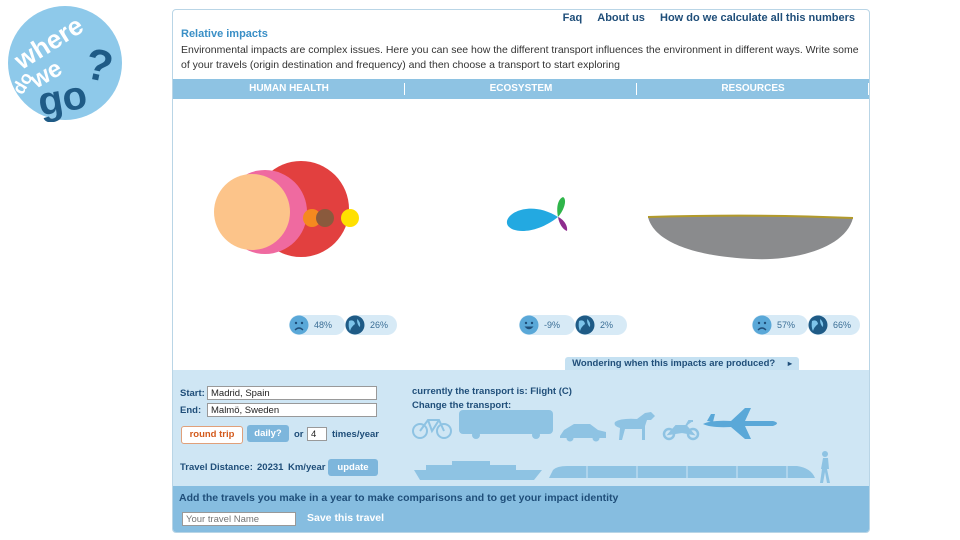 This screenshot has width=960, height=540. What do you see at coordinates (346, 518) in the screenshot?
I see `save-travel-button: Save this travel` at bounding box center [346, 518].